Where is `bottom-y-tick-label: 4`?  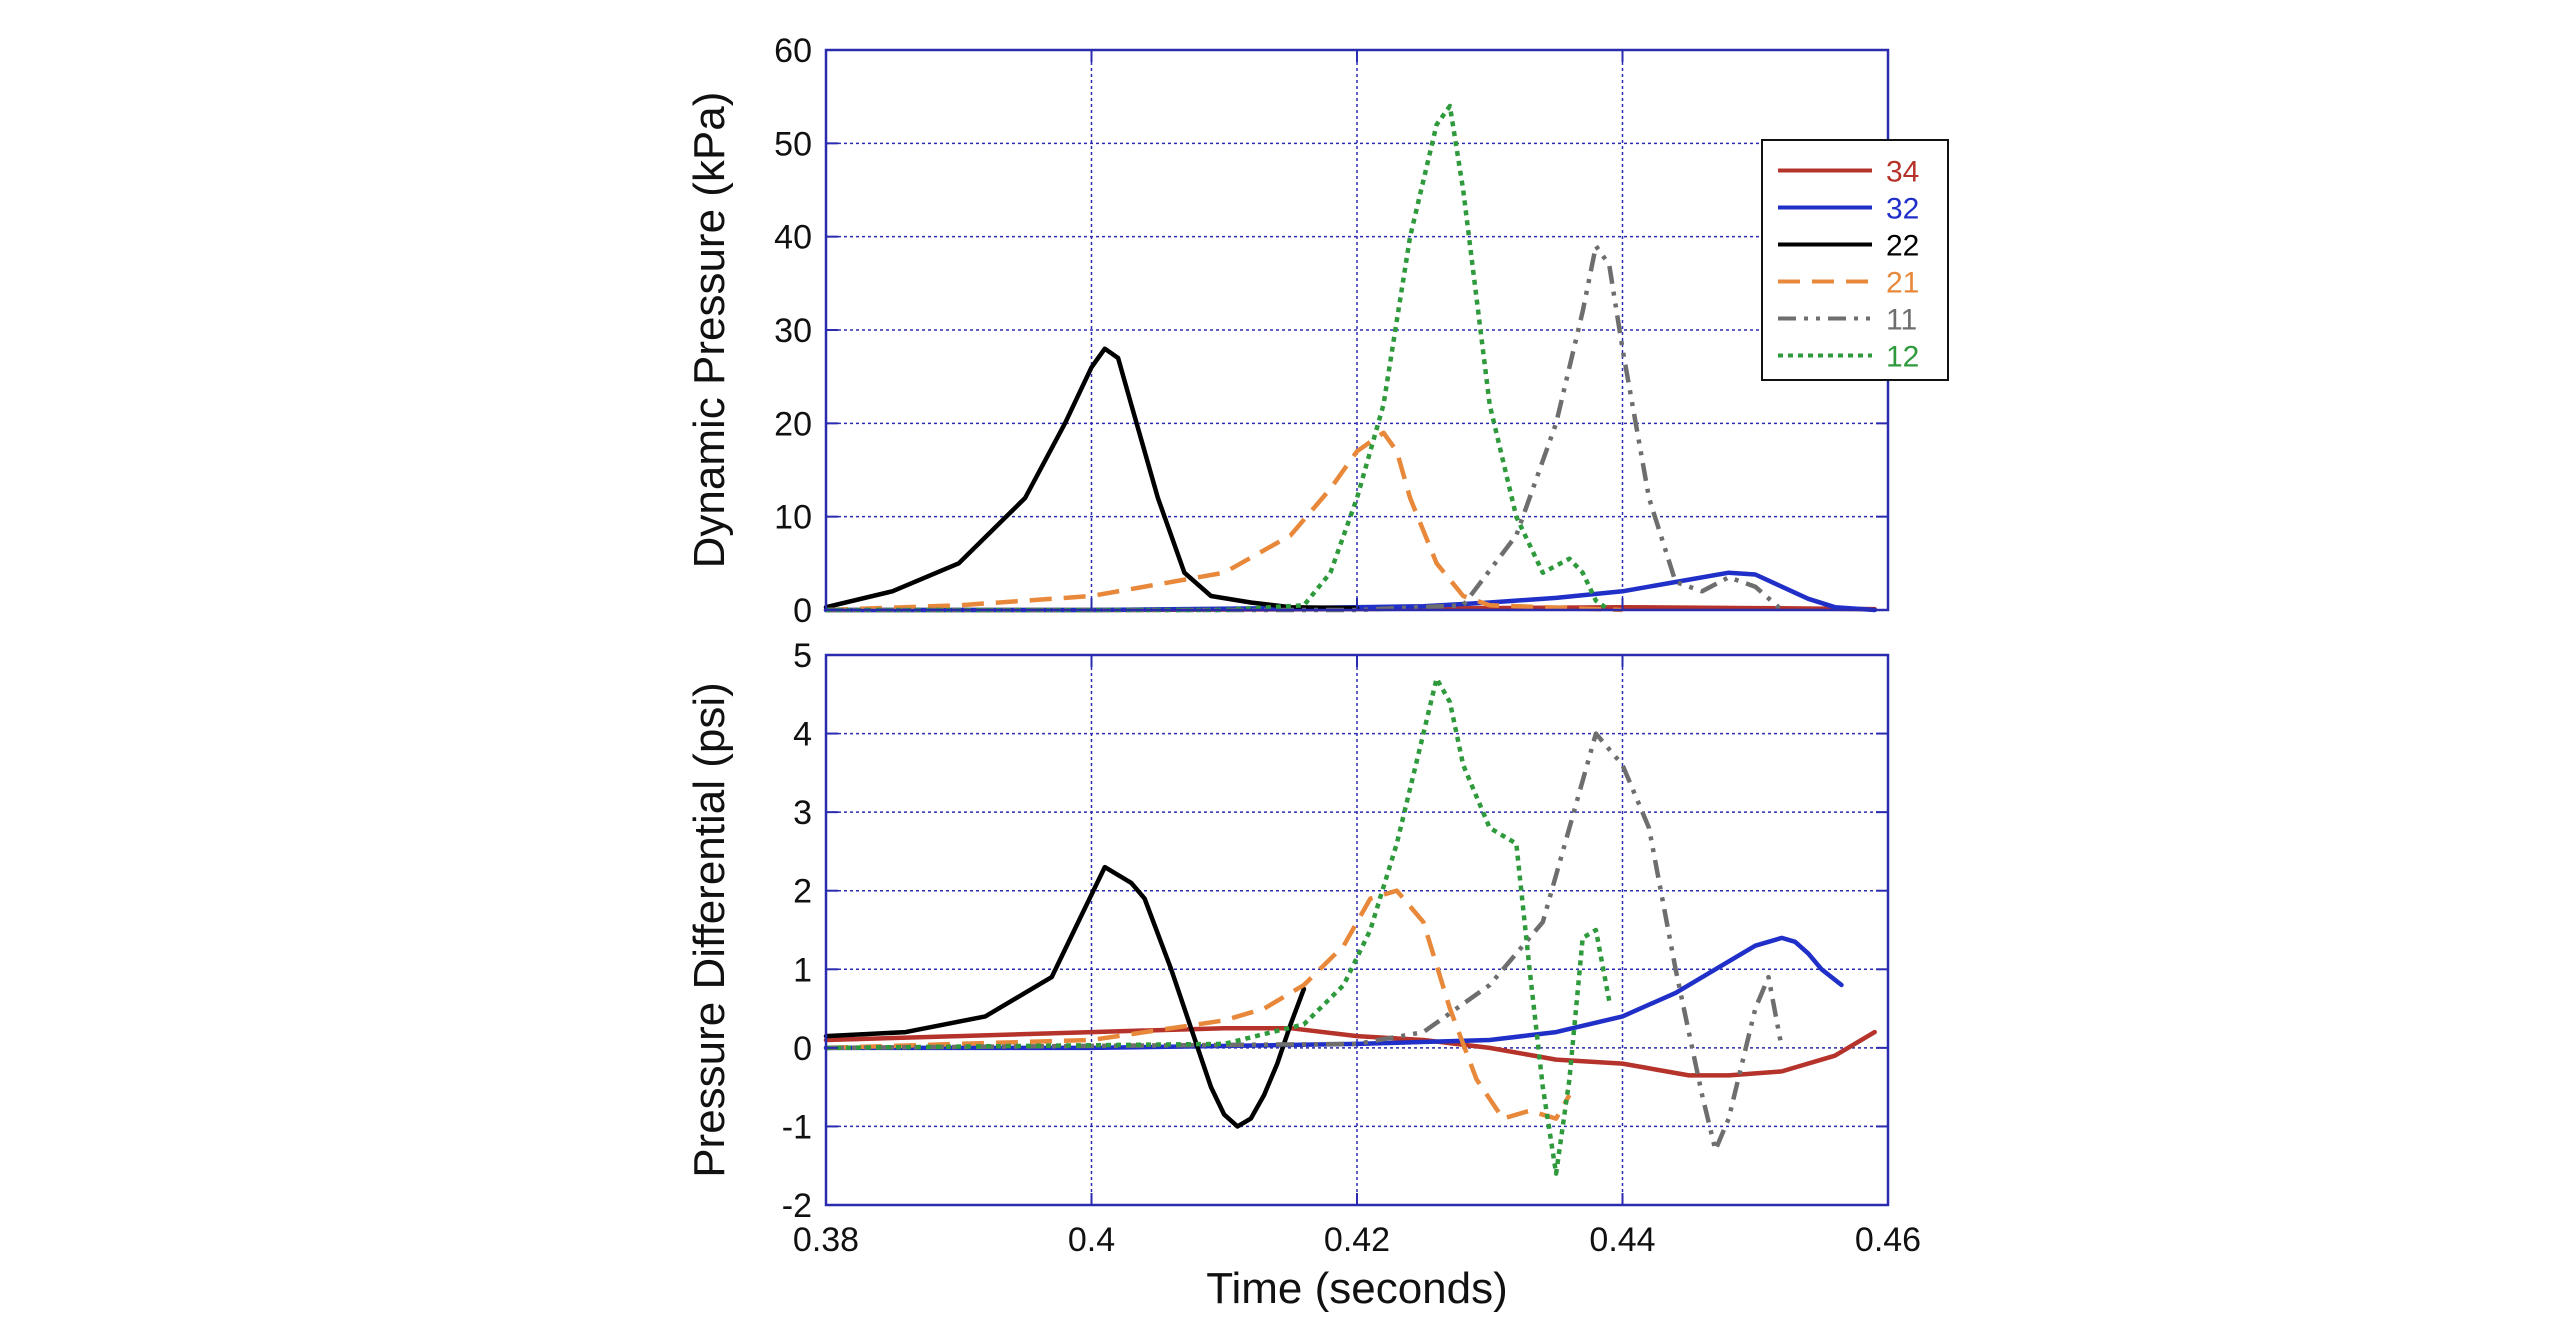
bottom-y-tick-label: 4 is located at coordinates (802, 735).